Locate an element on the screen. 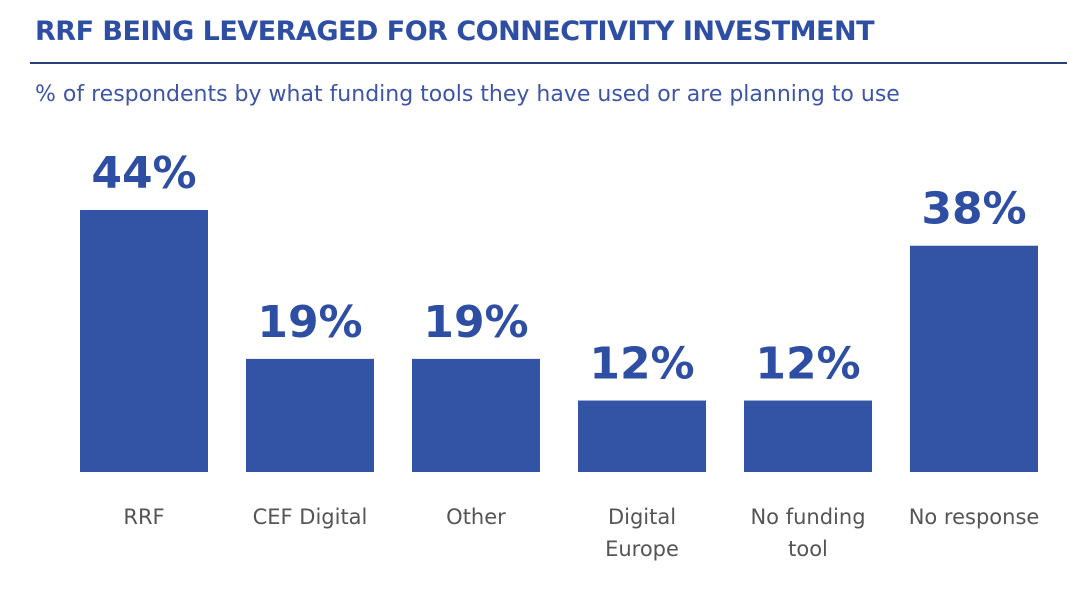  bar-digital-europe is located at coordinates (642, 436).